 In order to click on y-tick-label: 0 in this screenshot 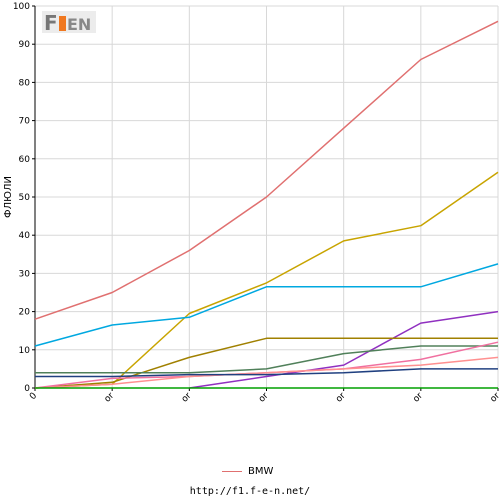, I will do `click(27, 389)`.